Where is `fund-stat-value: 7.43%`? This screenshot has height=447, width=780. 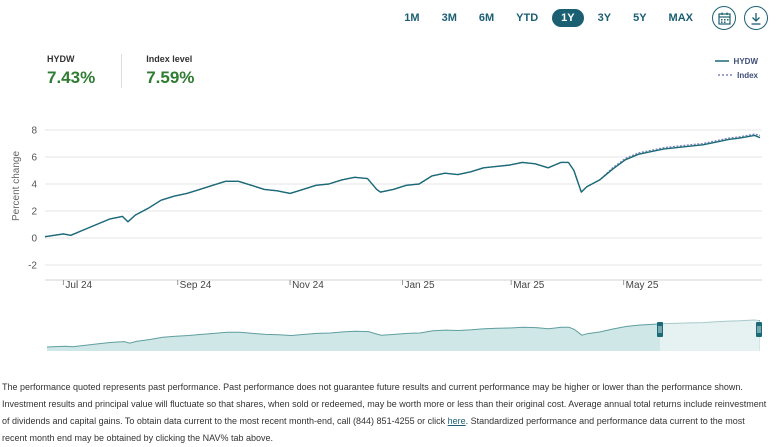 fund-stat-value: 7.43% is located at coordinates (71, 77).